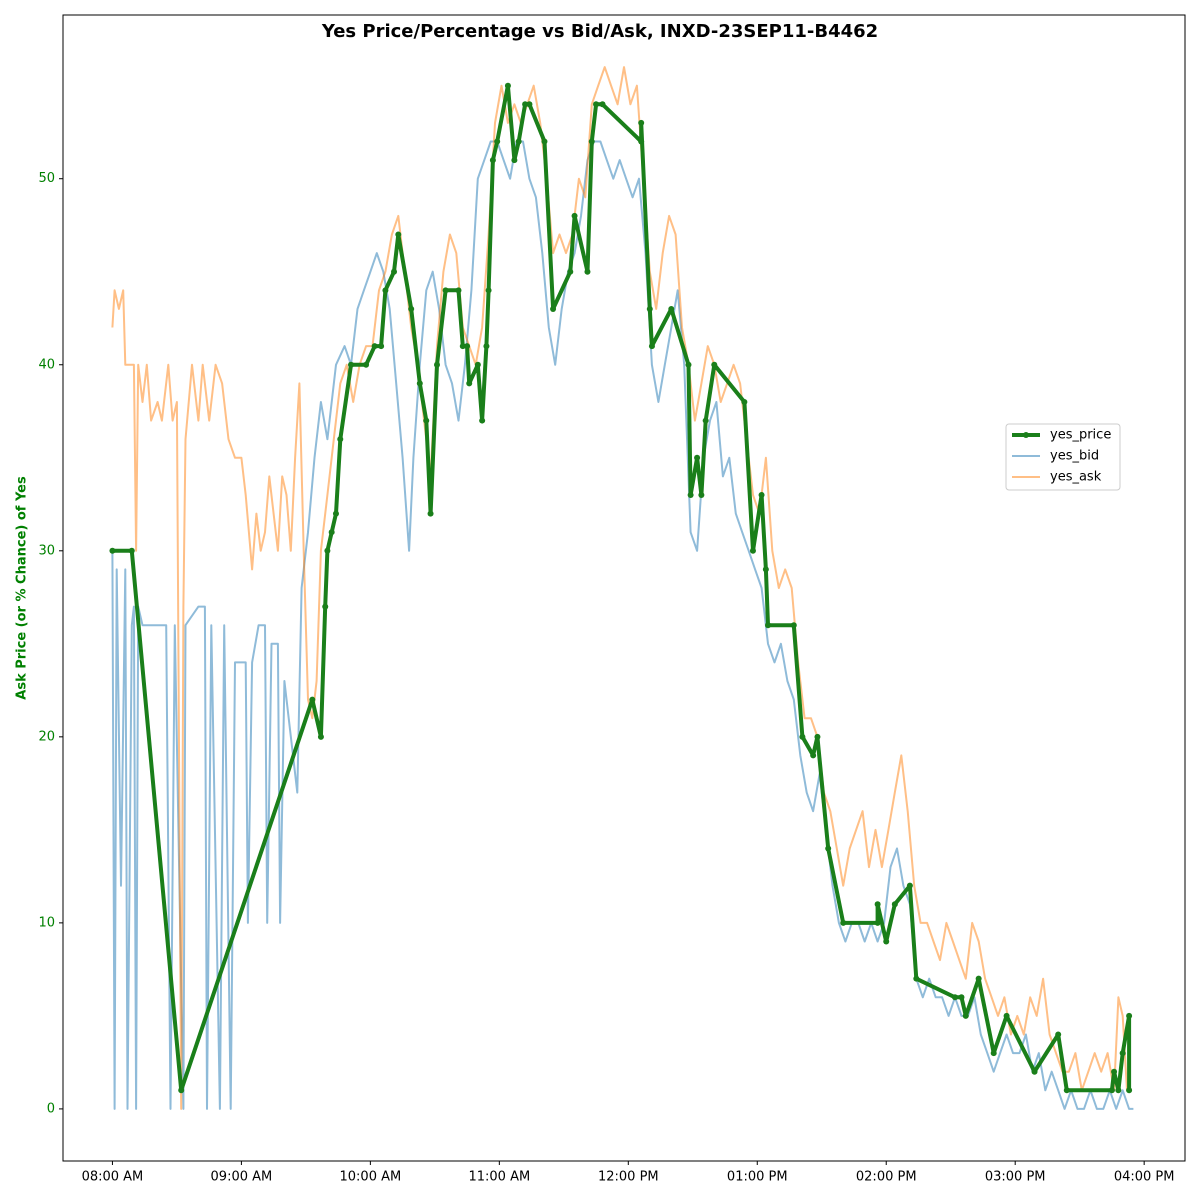 The width and height of the screenshot is (1200, 1200). Describe the element at coordinates (46, 178) in the screenshot. I see `y-tick-label: 50` at that location.